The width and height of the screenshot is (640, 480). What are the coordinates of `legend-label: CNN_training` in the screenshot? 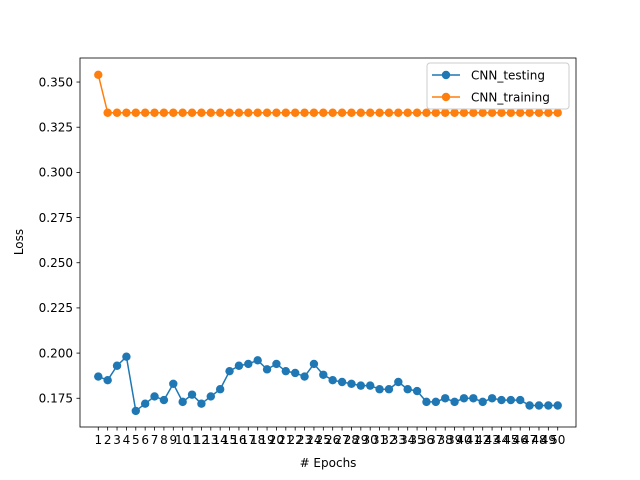 It's located at (510, 97).